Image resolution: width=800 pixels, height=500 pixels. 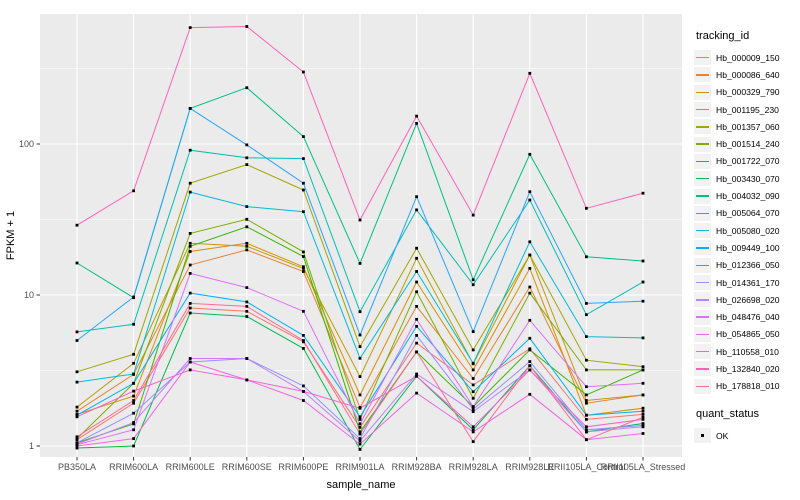 I want to click on x-tick-label: RRIM600LA, so click(x=133, y=467).